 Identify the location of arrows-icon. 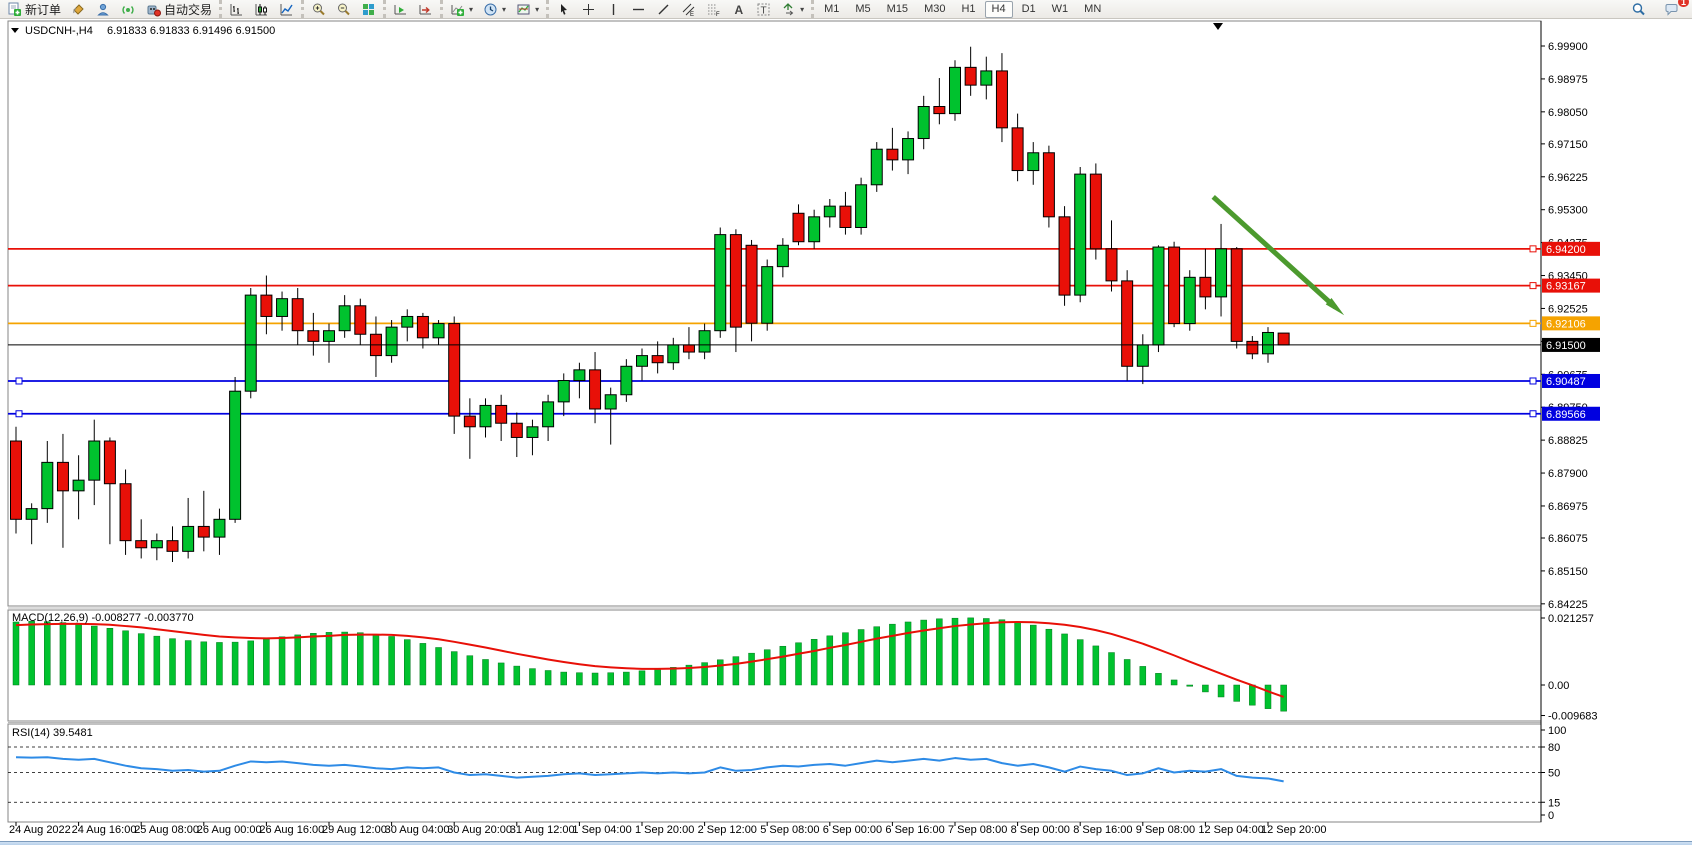
(788, 9).